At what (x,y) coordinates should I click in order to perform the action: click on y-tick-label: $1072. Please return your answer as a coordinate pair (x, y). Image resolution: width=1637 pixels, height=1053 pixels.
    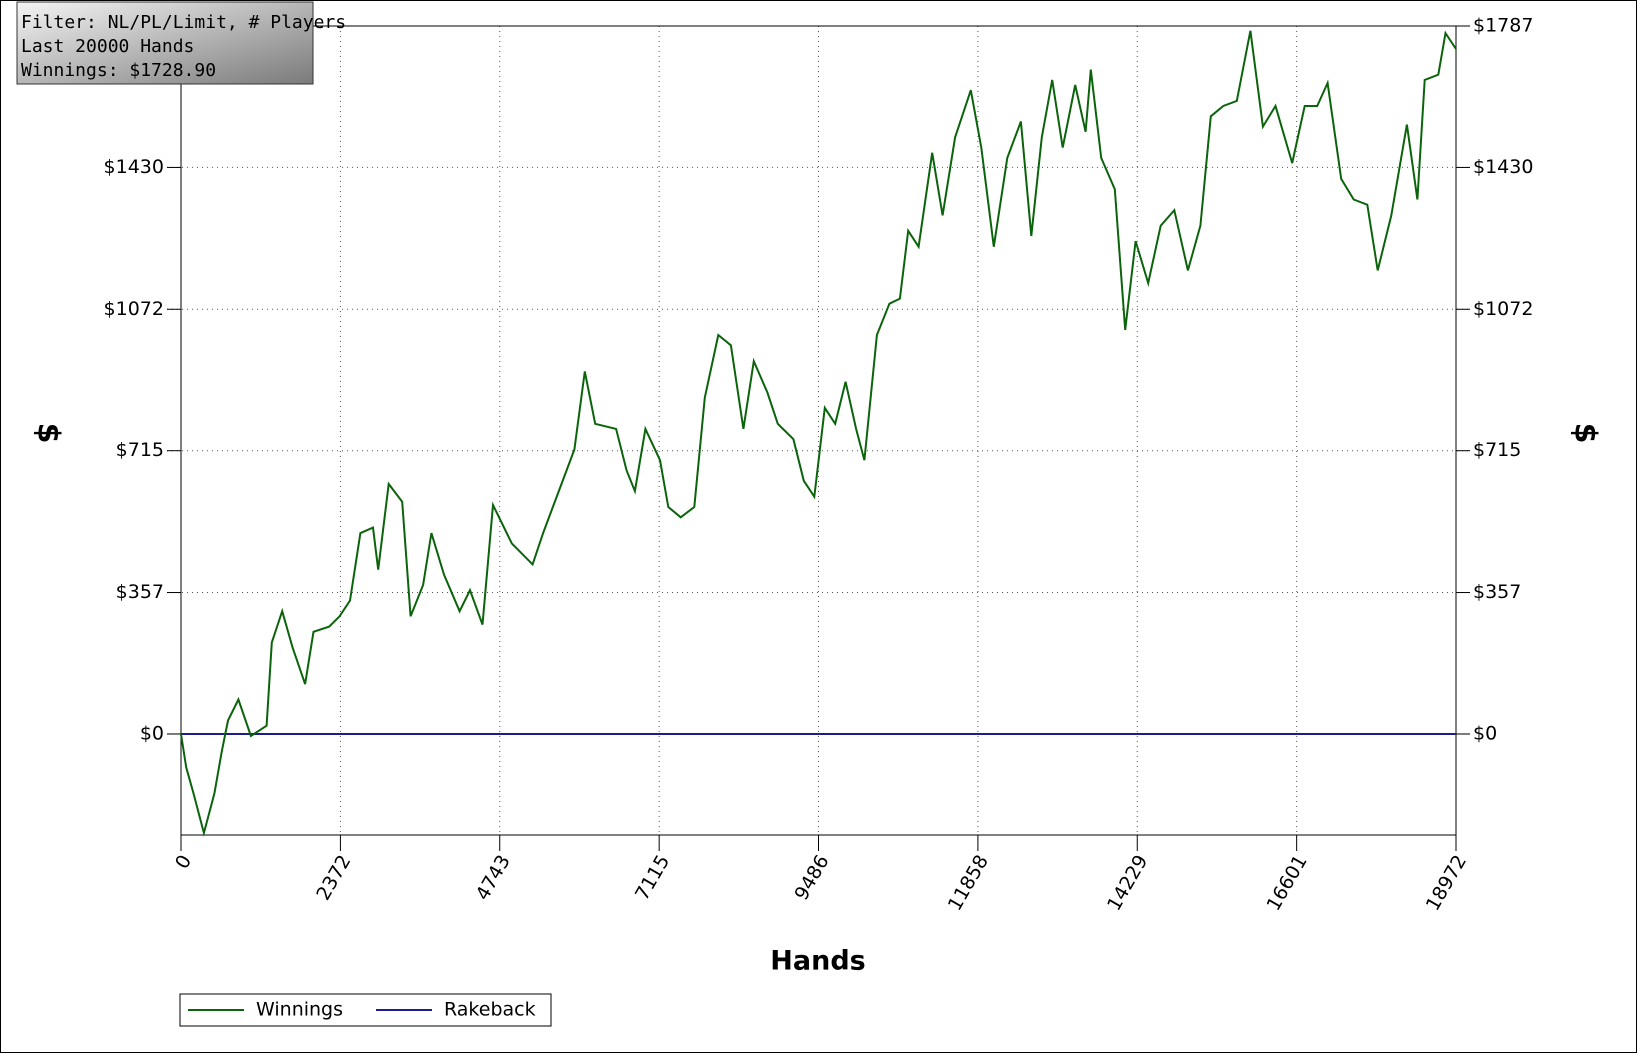
    Looking at the image, I should click on (134, 309).